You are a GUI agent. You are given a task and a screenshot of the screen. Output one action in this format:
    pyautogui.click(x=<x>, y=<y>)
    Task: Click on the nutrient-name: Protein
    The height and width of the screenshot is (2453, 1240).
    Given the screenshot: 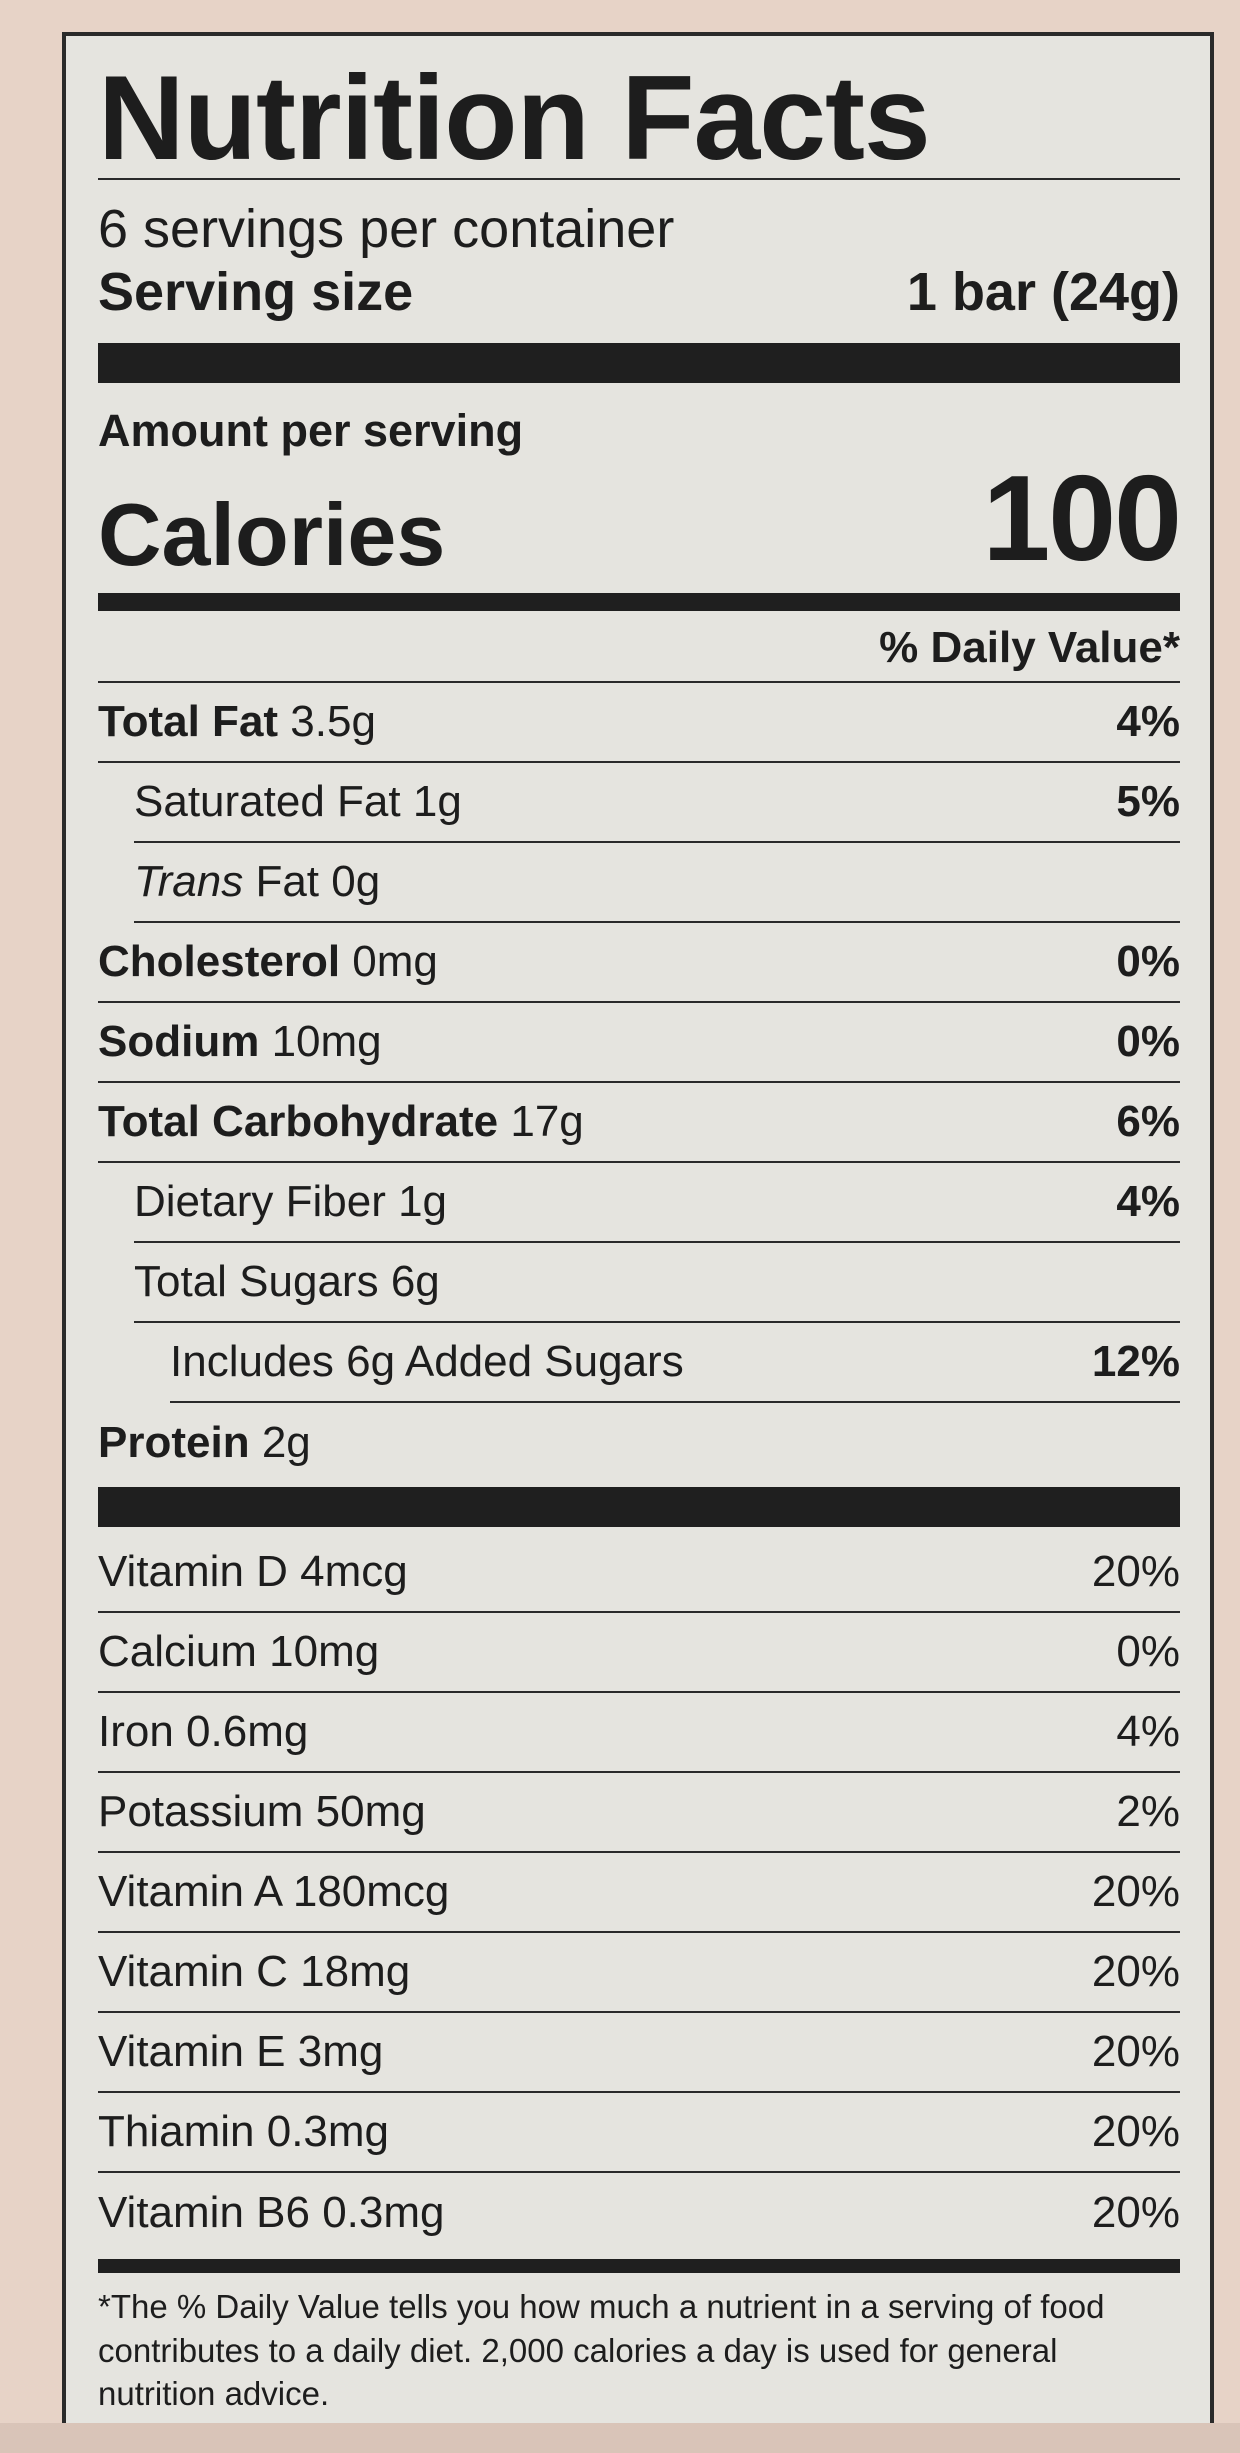 What is the action you would take?
    pyautogui.click(x=174, y=1442)
    